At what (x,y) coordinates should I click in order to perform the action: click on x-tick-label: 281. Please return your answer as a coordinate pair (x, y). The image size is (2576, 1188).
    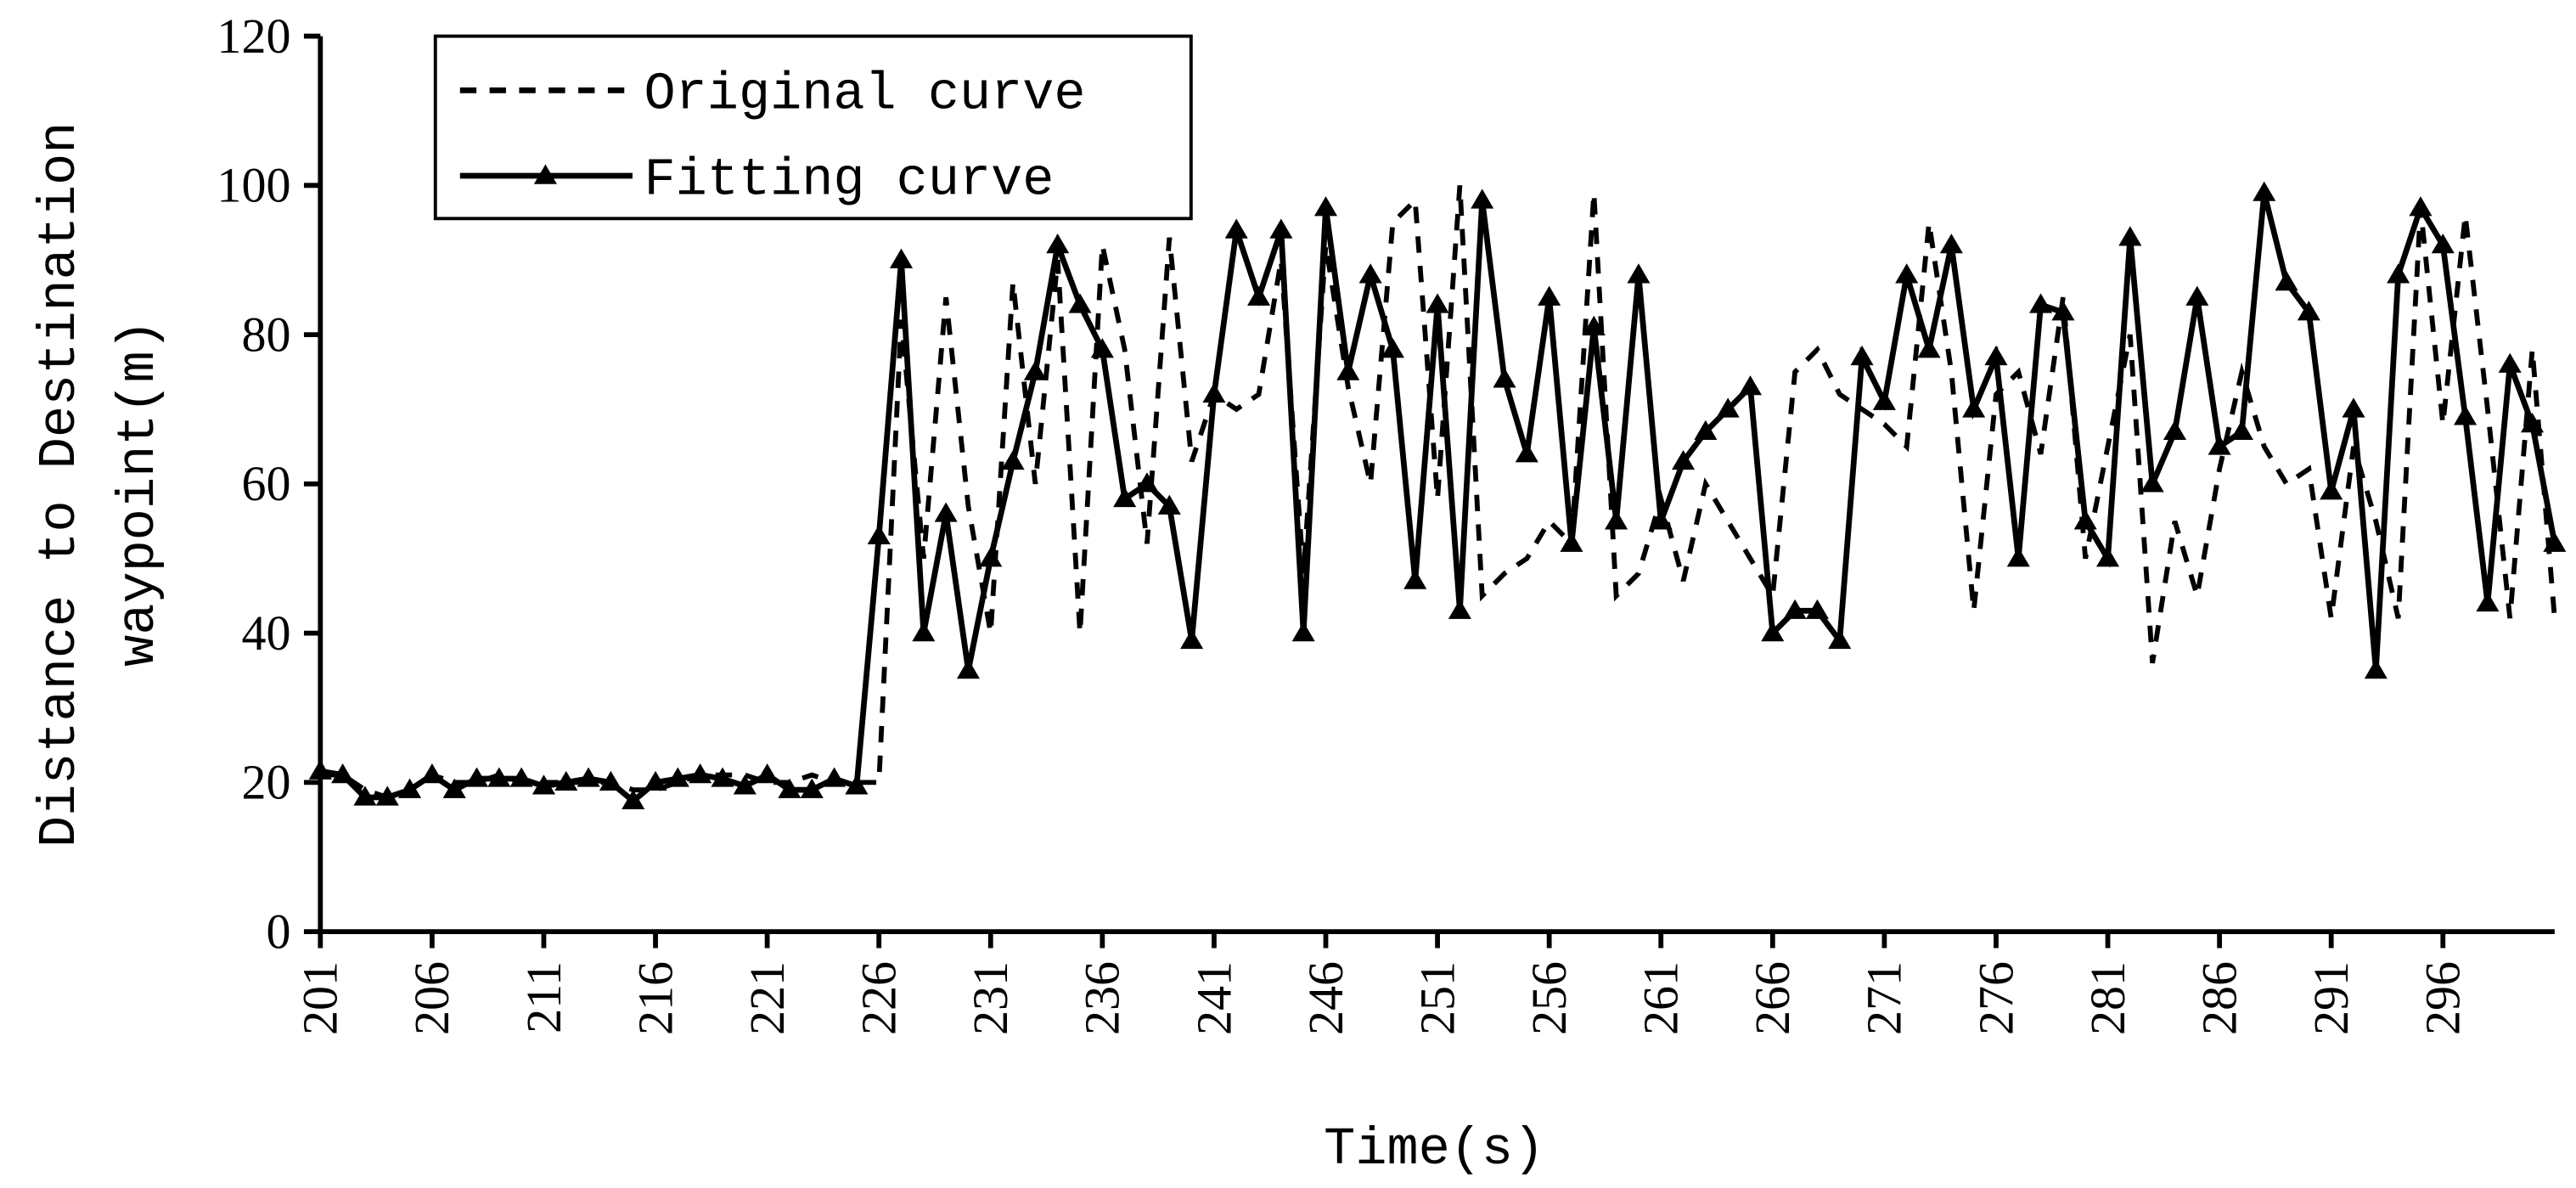
    Looking at the image, I should click on (2107, 998).